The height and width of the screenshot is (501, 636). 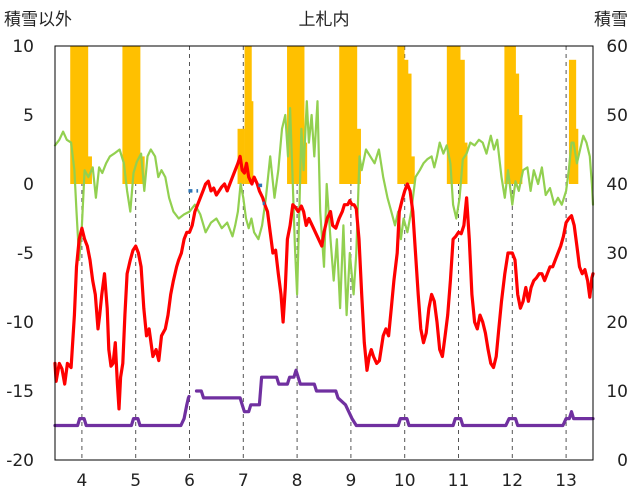 I want to click on chart-title: 上札内, so click(x=324, y=20).